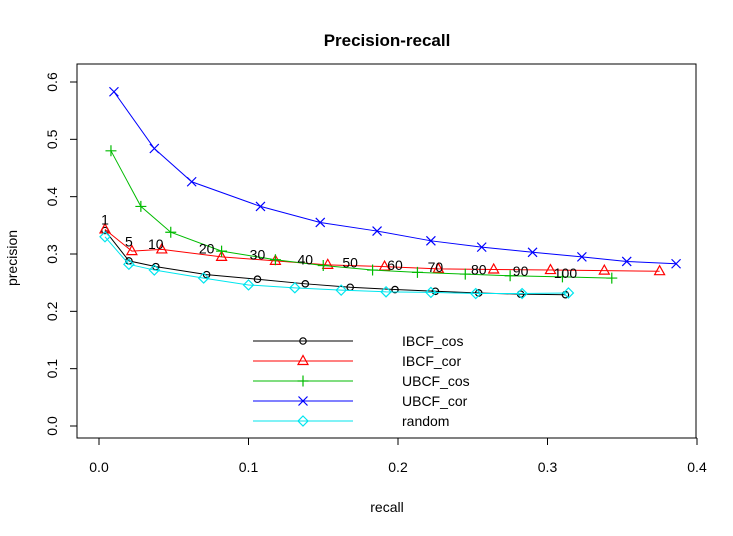 The width and height of the screenshot is (733, 536). I want to click on x-tick-label: 0.4, so click(697, 467).